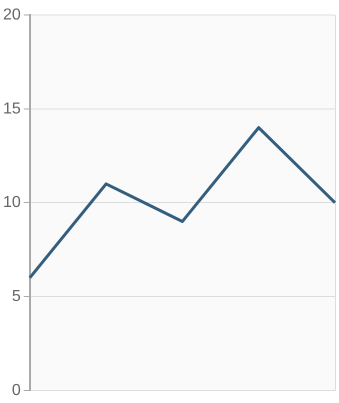 The image size is (339, 403). I want to click on y-tick-label: 10, so click(12, 203).